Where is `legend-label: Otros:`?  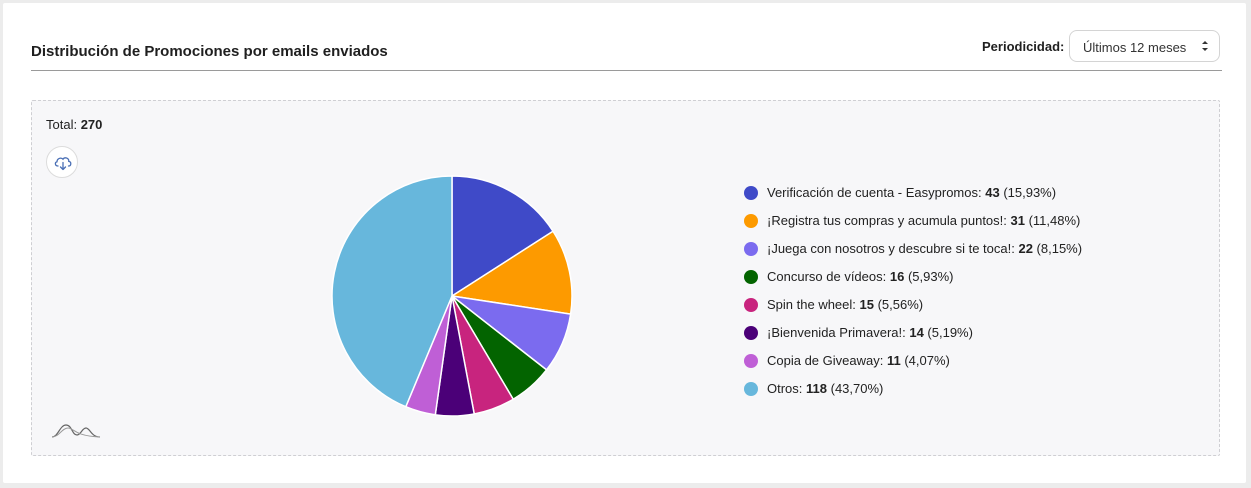 legend-label: Otros: is located at coordinates (787, 388).